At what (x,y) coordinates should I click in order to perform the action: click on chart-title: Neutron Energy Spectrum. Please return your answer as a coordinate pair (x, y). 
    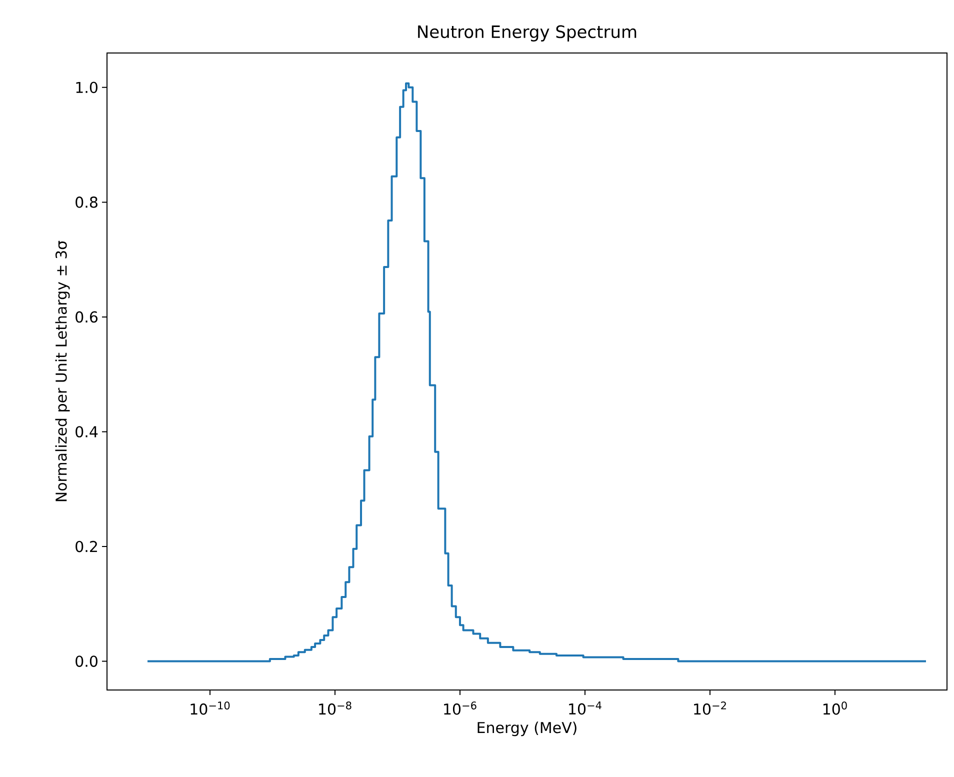
    Looking at the image, I should click on (527, 33).